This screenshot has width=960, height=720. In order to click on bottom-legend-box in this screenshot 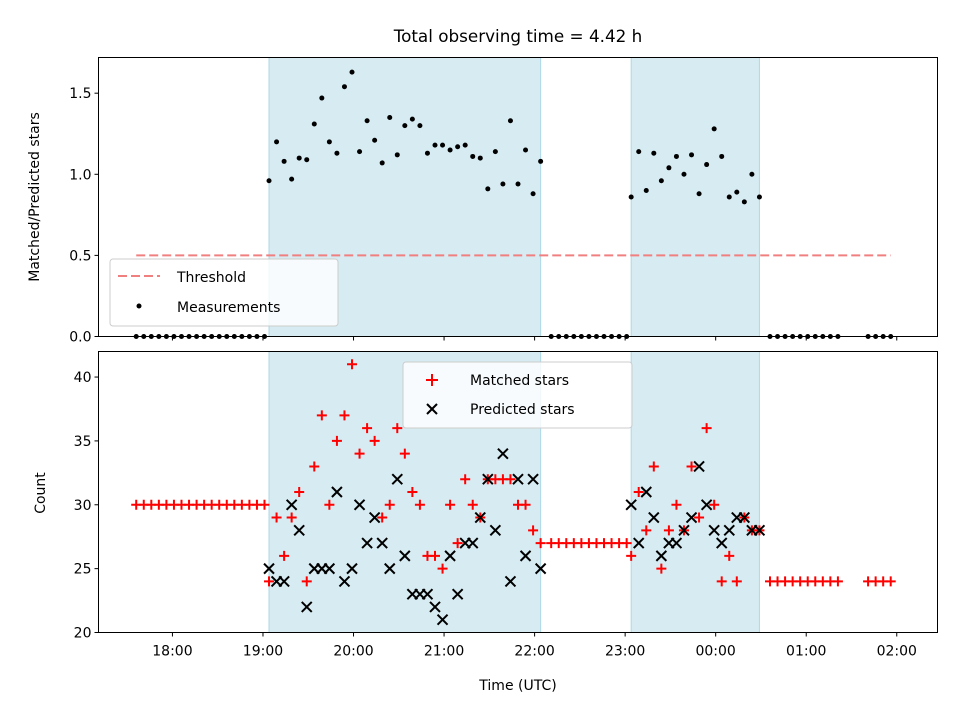, I will do `click(517, 395)`.